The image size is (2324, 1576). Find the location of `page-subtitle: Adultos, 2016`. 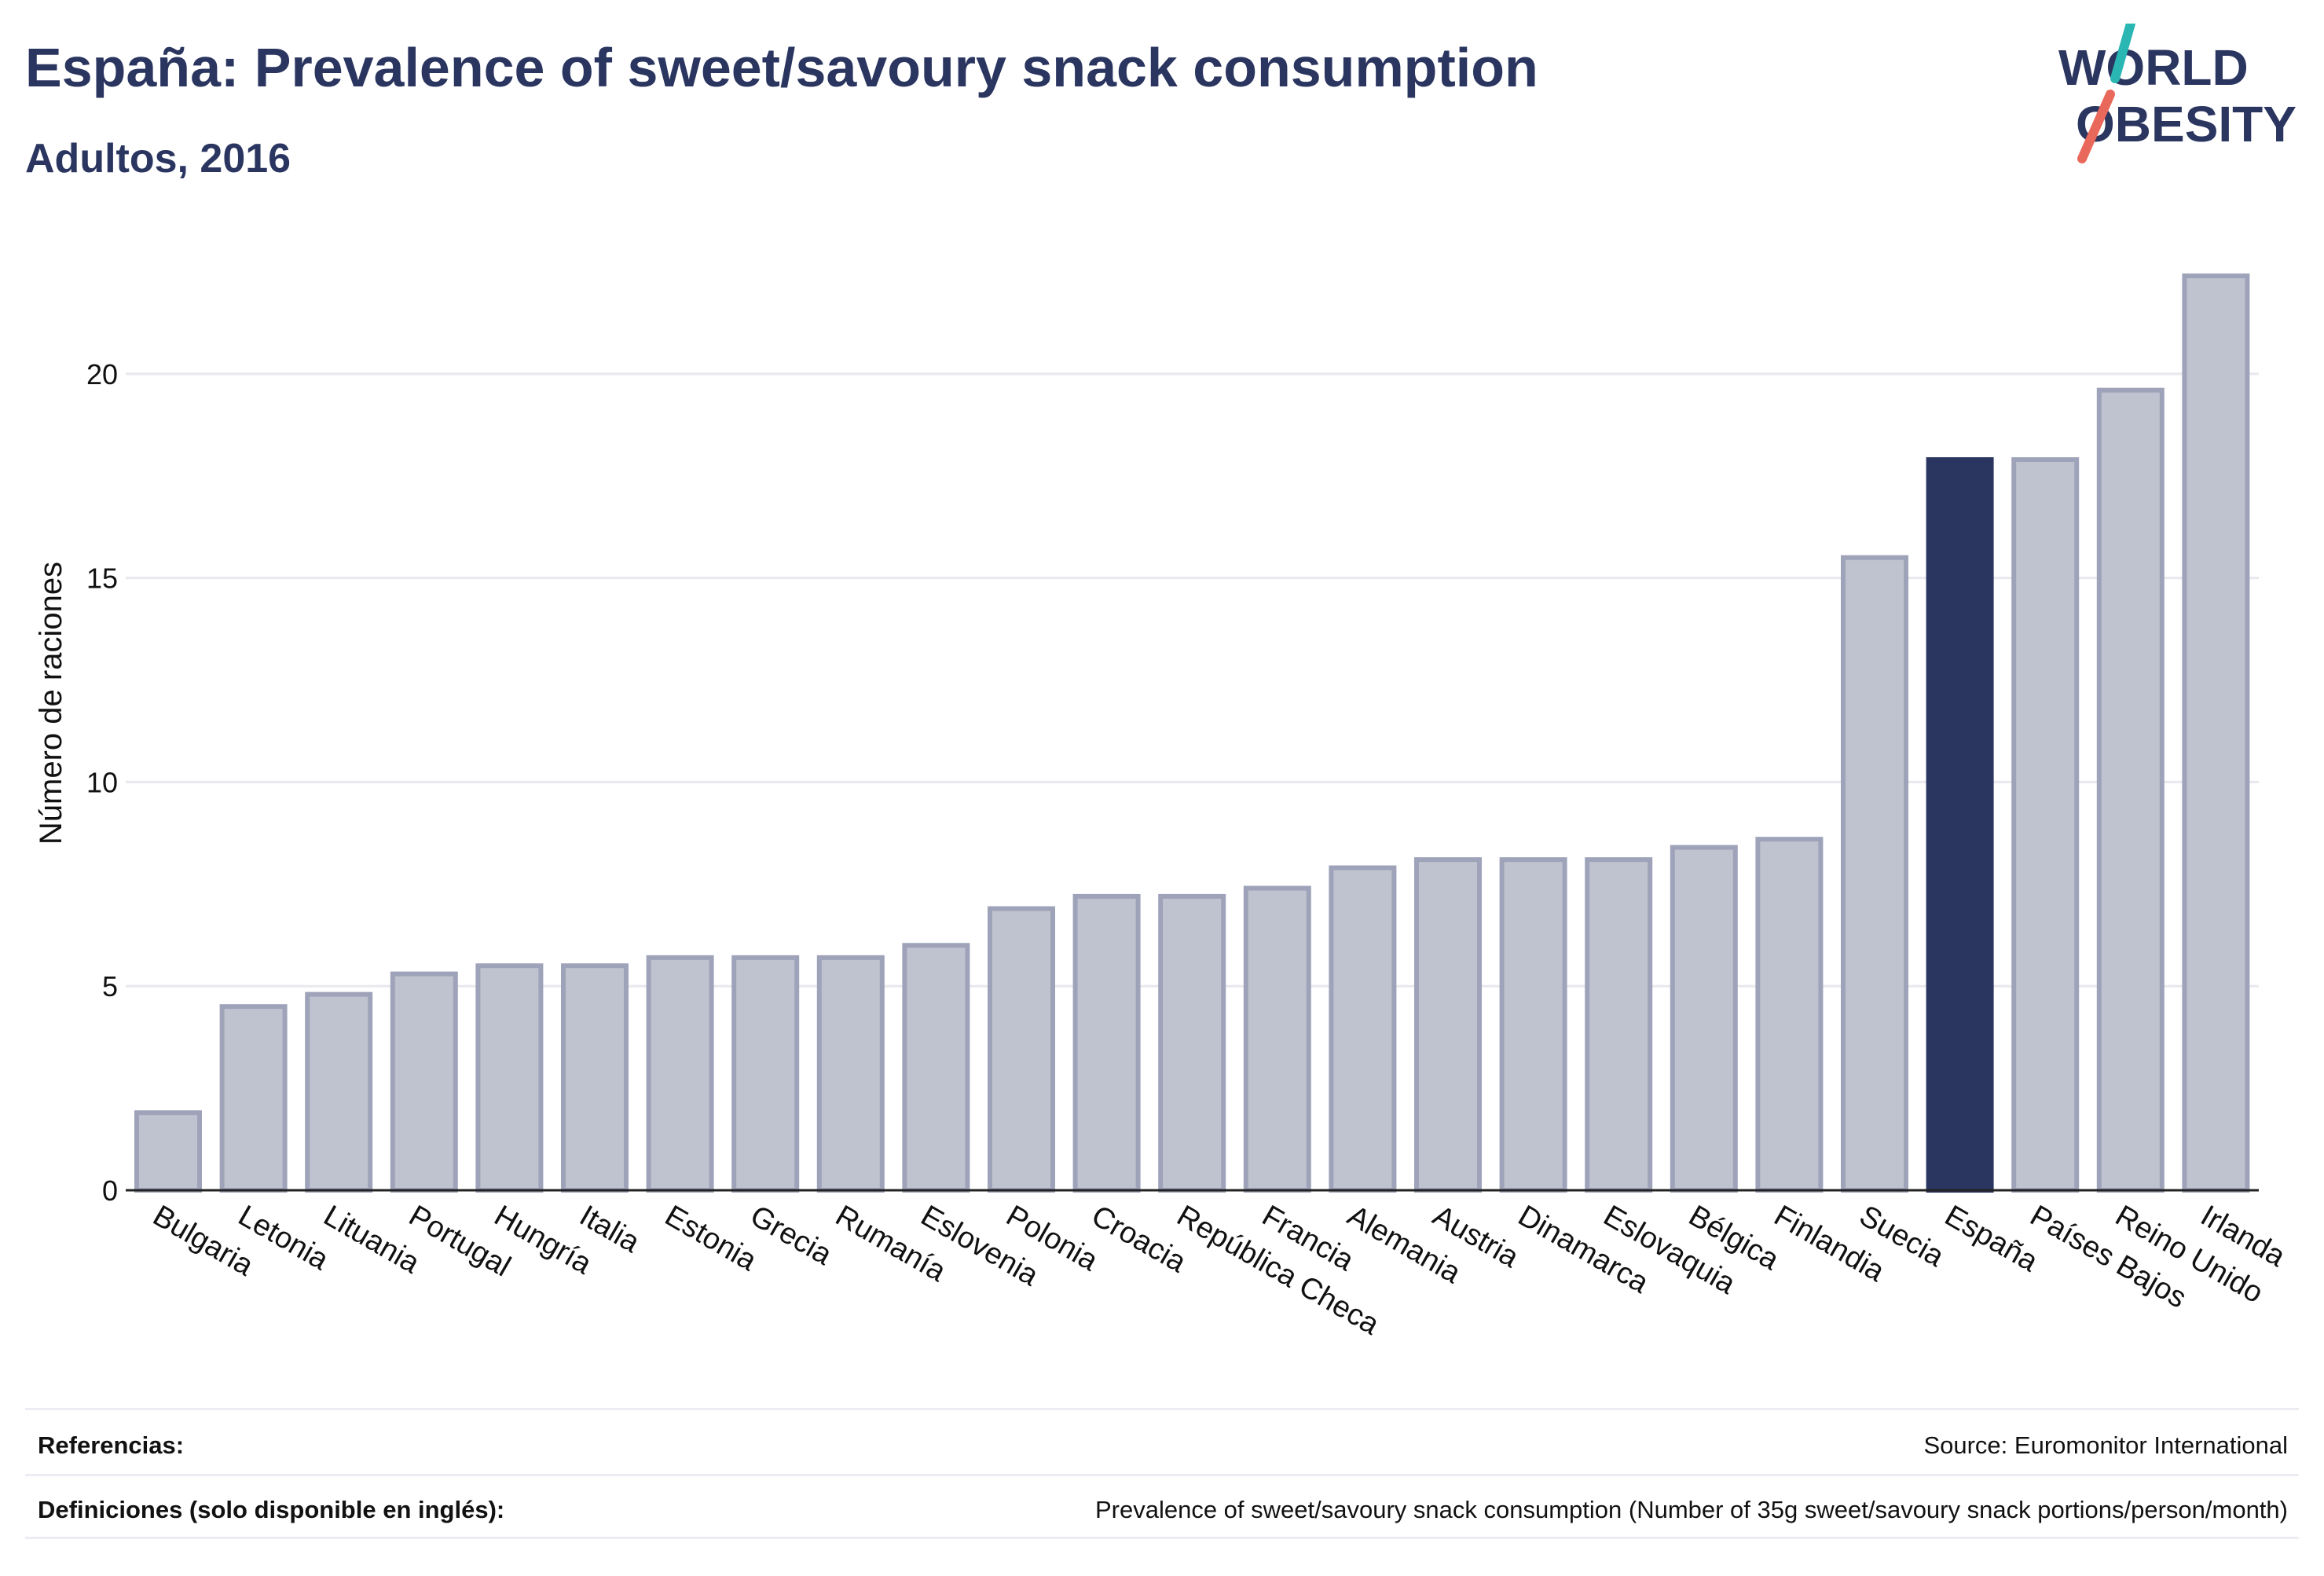

page-subtitle: Adultos, 2016 is located at coordinates (158, 158).